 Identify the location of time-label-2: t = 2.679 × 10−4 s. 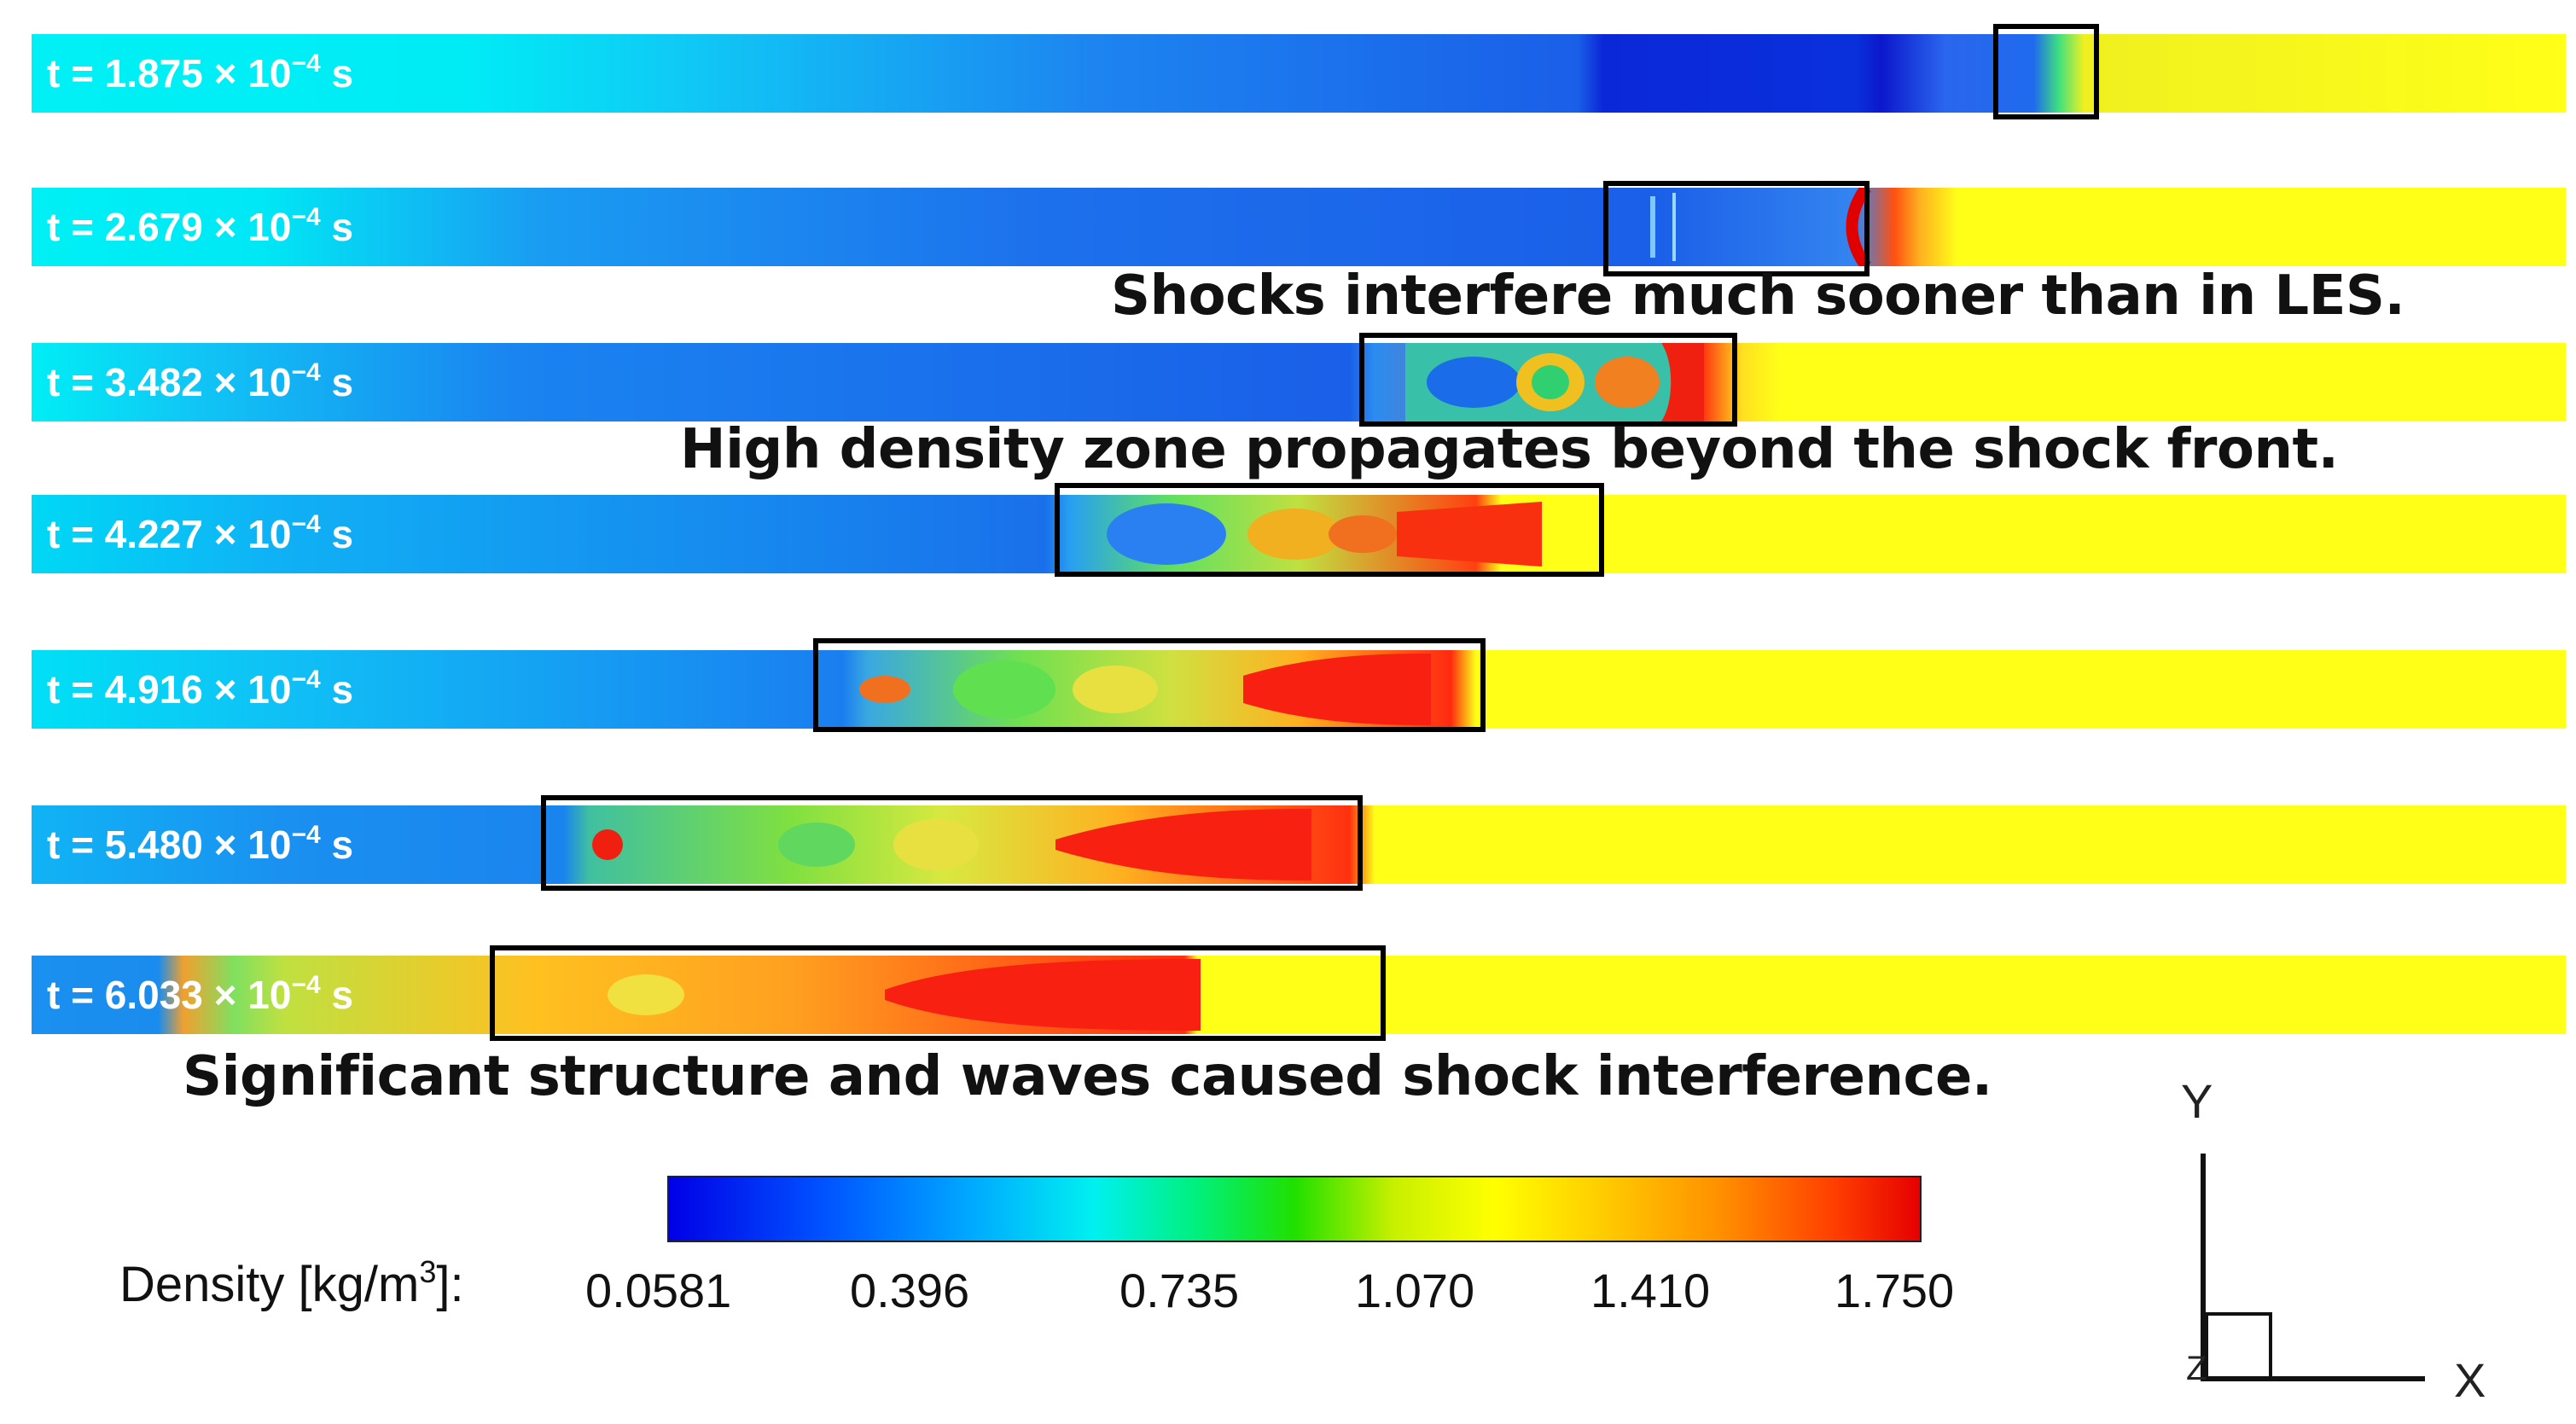
(200, 226).